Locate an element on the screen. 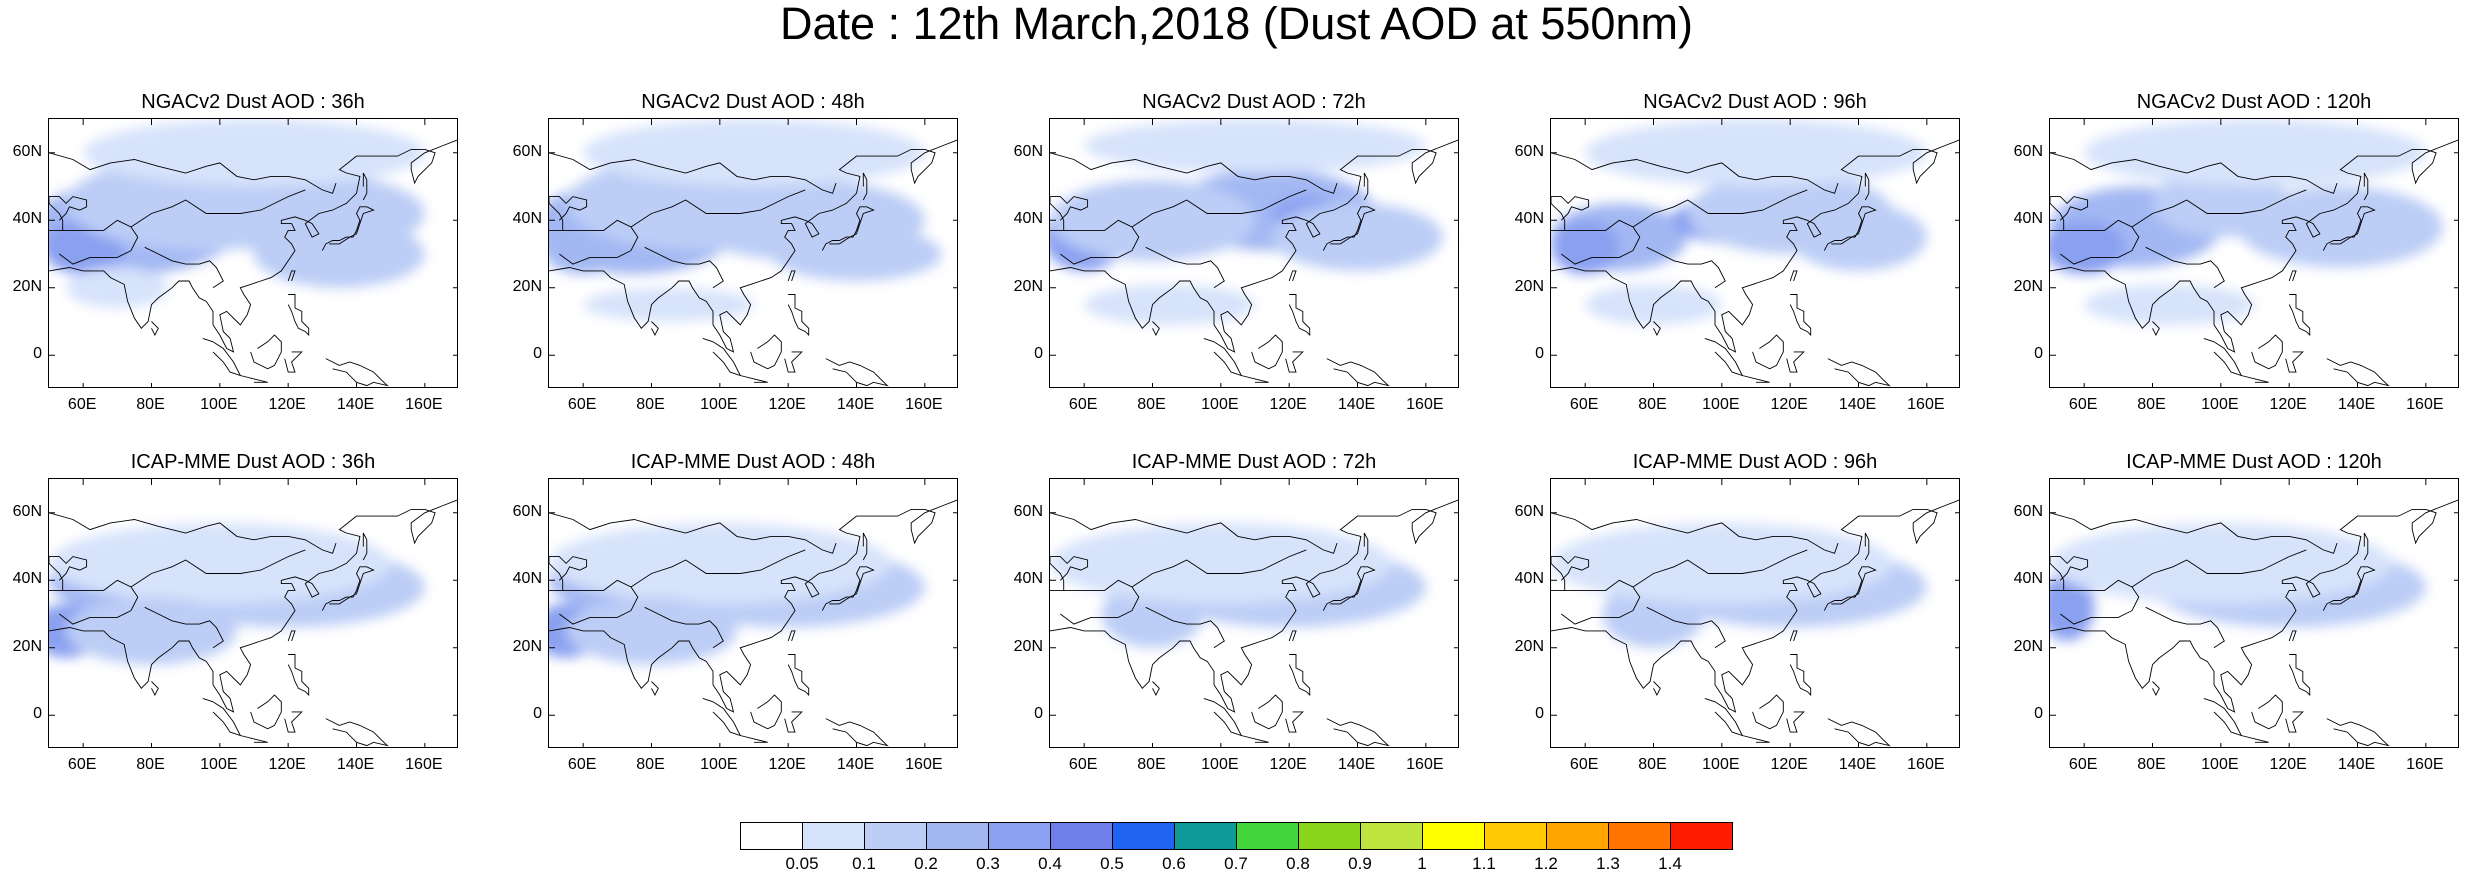  latitude-label: 20N is located at coordinates (27, 286).